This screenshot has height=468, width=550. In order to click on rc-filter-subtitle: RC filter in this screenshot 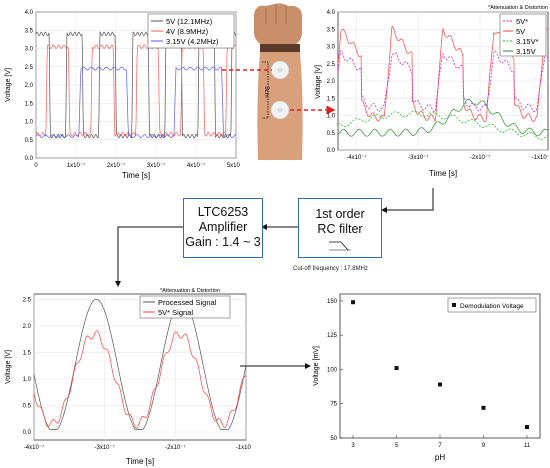, I will do `click(340, 229)`.